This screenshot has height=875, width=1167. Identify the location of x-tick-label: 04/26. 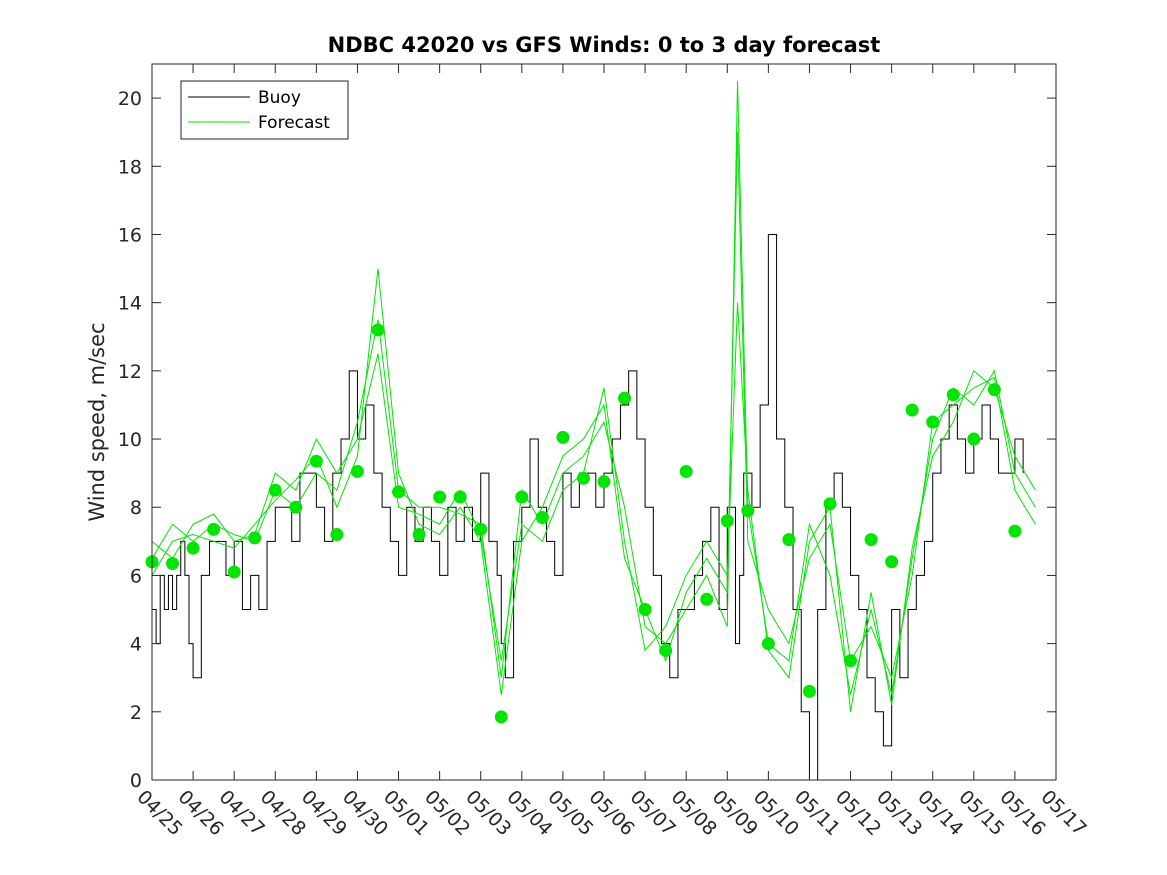
(201, 813).